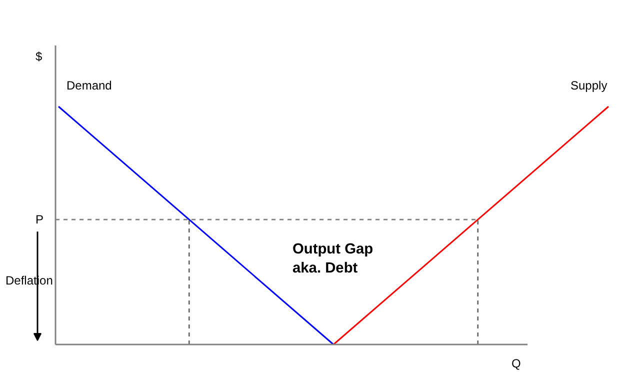  Describe the element at coordinates (333, 258) in the screenshot. I see `annotation: Output Gap aka. Debt` at that location.